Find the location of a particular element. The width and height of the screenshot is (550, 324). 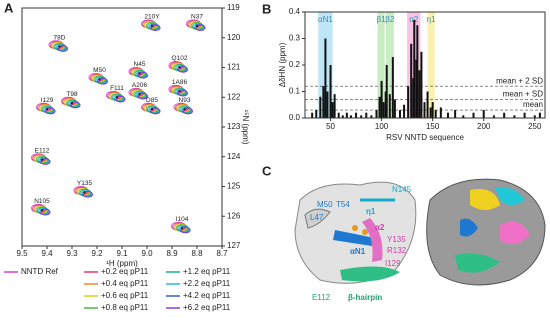

peak-label: I104 is located at coordinates (182, 219).